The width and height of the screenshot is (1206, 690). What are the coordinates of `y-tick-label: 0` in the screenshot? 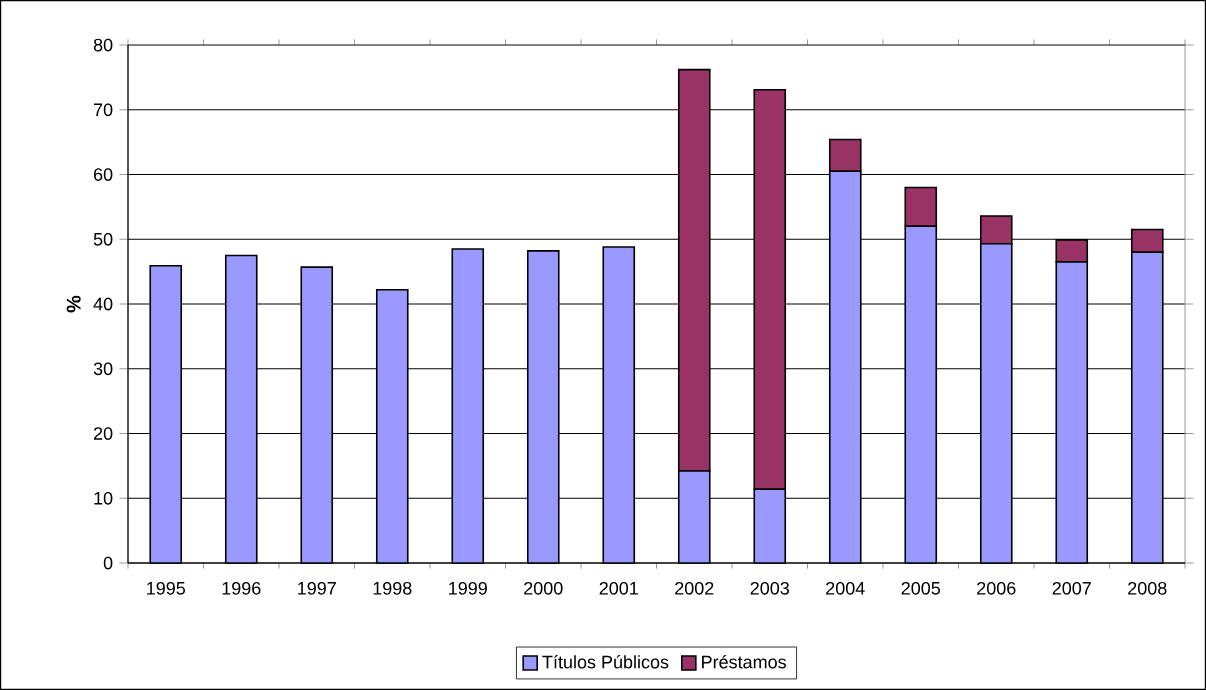 It's located at (108, 563).